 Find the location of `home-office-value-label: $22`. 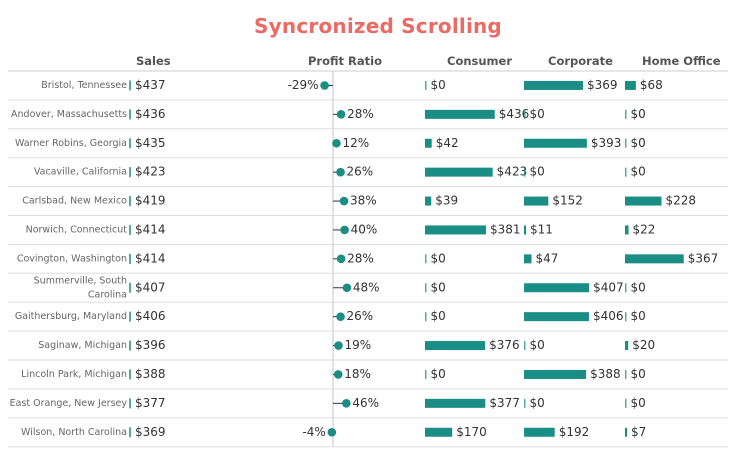

home-office-value-label: $22 is located at coordinates (644, 229).